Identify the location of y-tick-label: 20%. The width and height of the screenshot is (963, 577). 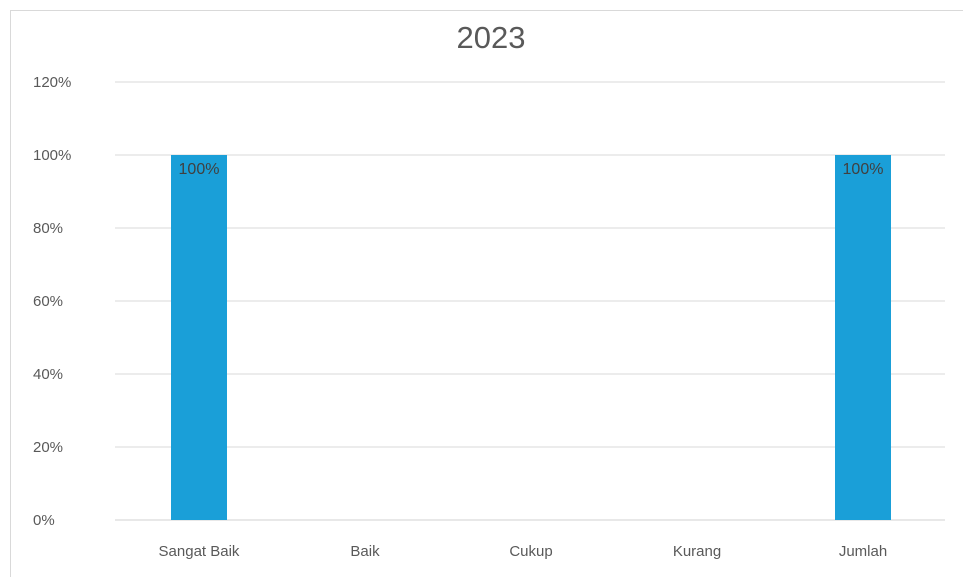
(48, 447).